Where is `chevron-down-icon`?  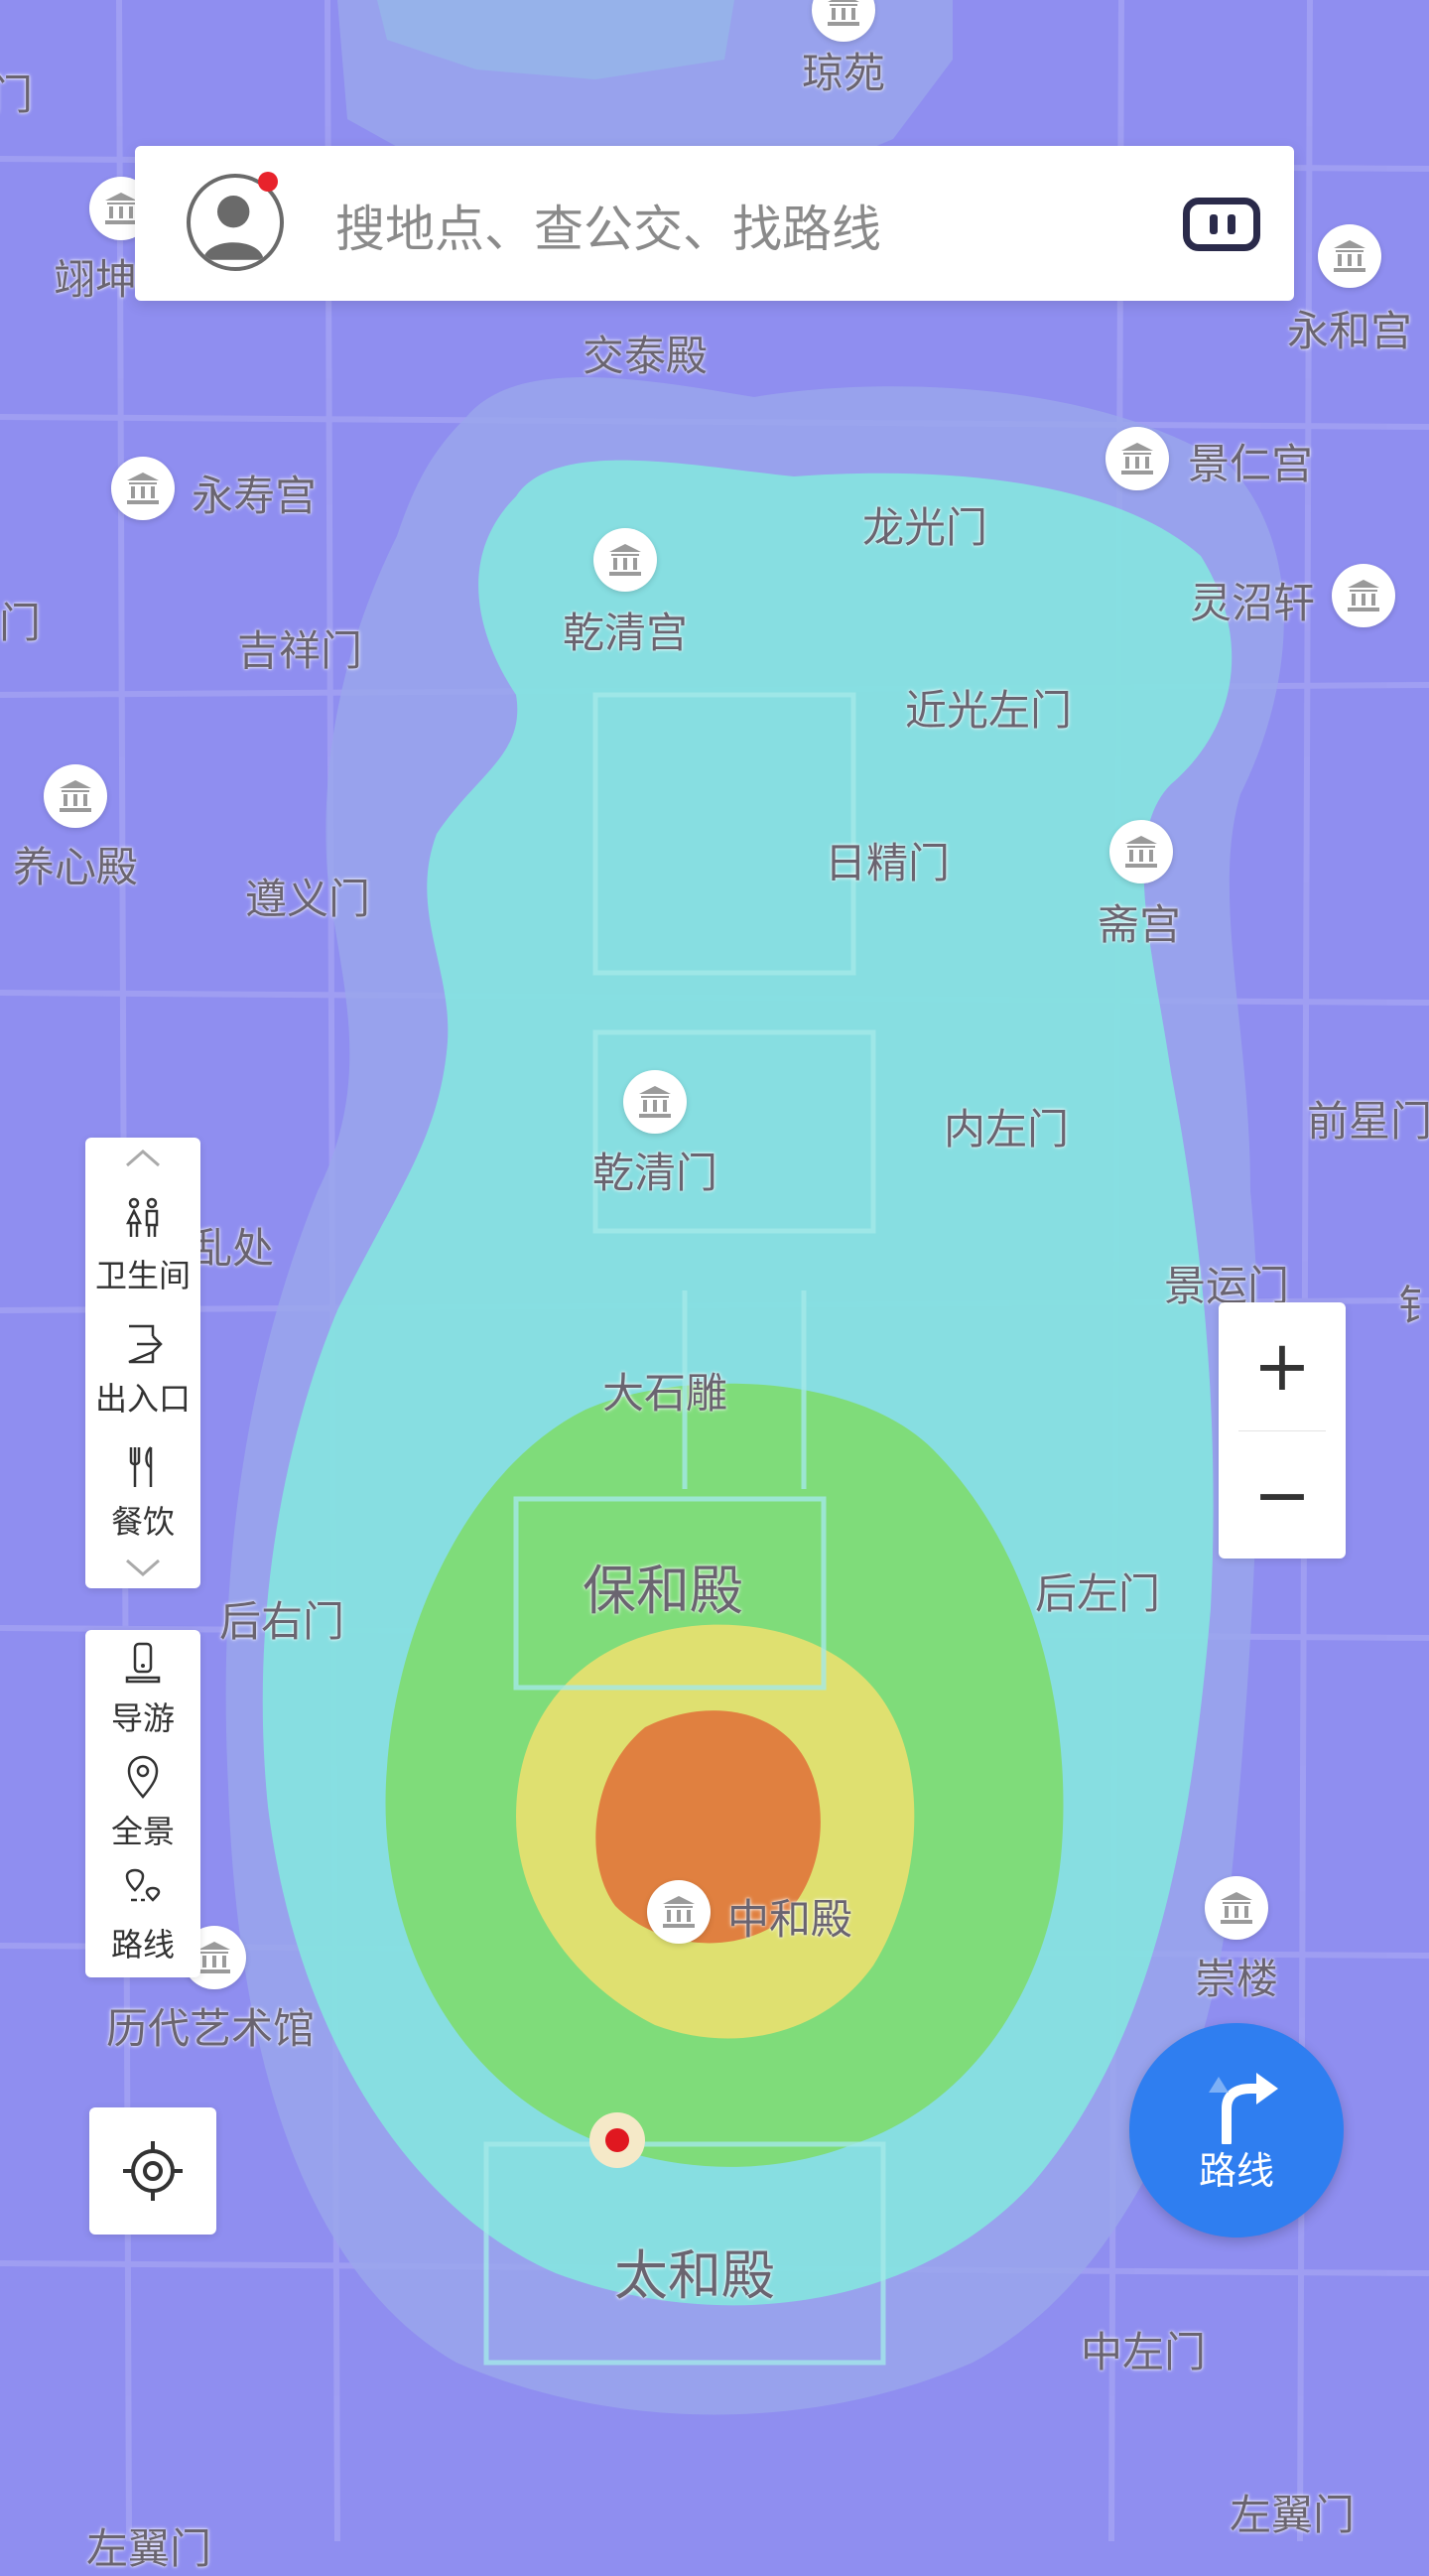
chevron-down-icon is located at coordinates (143, 1568).